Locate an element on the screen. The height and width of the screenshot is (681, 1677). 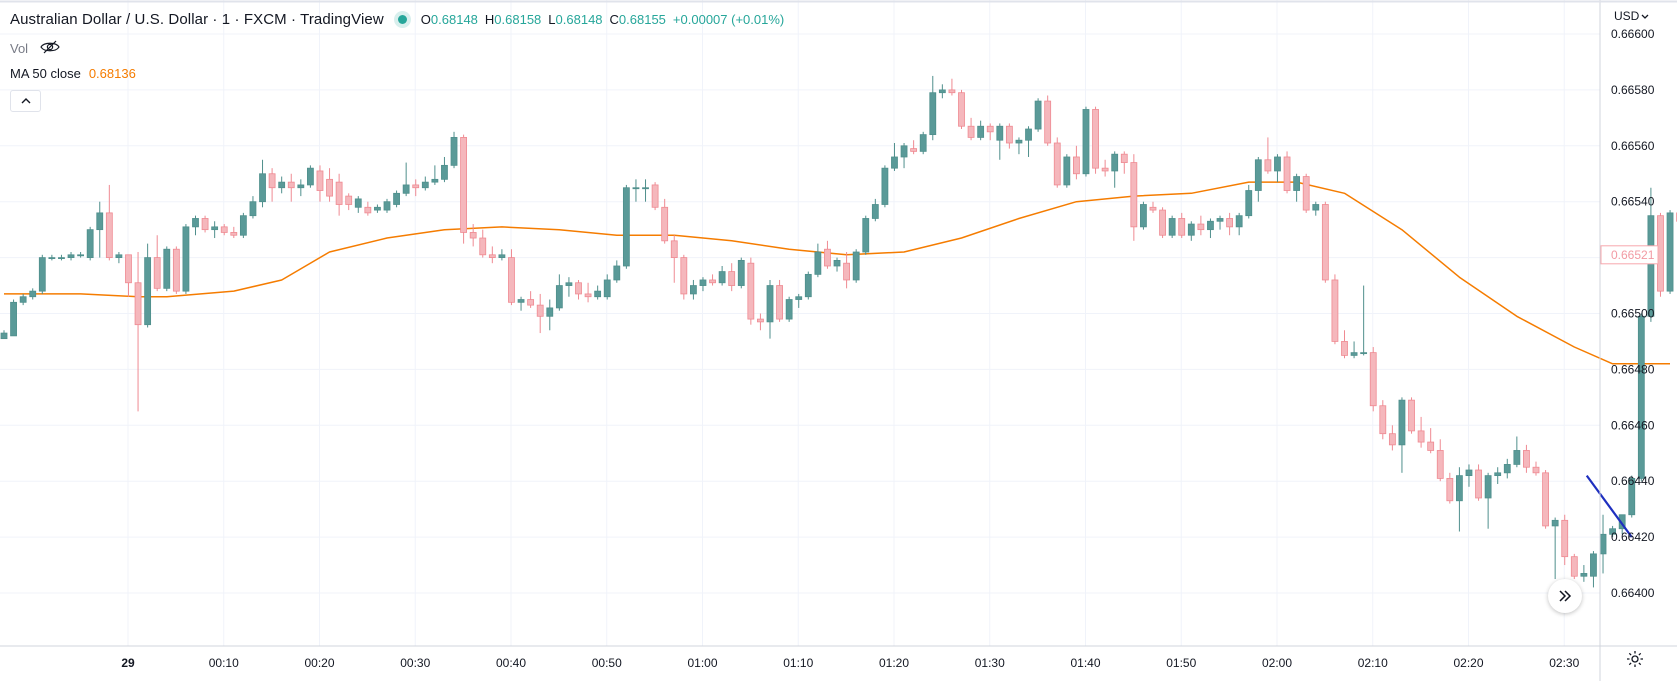
close-value: 0.68155 is located at coordinates (642, 19).